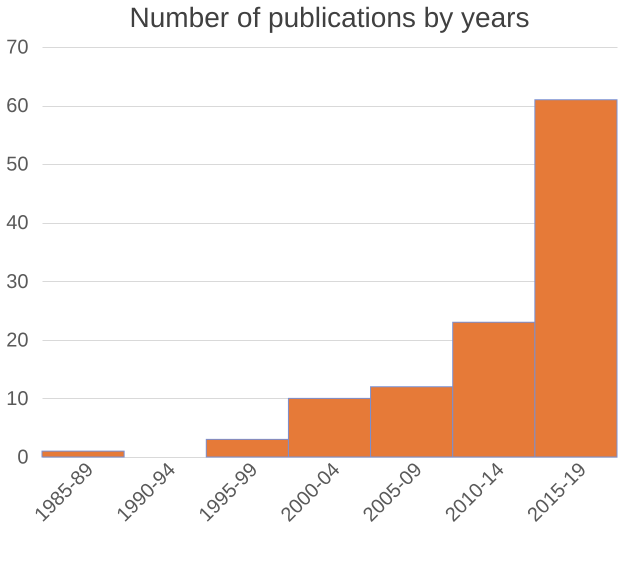 This screenshot has width=633, height=587. What do you see at coordinates (17, 106) in the screenshot?
I see `y-tick-label: 60` at bounding box center [17, 106].